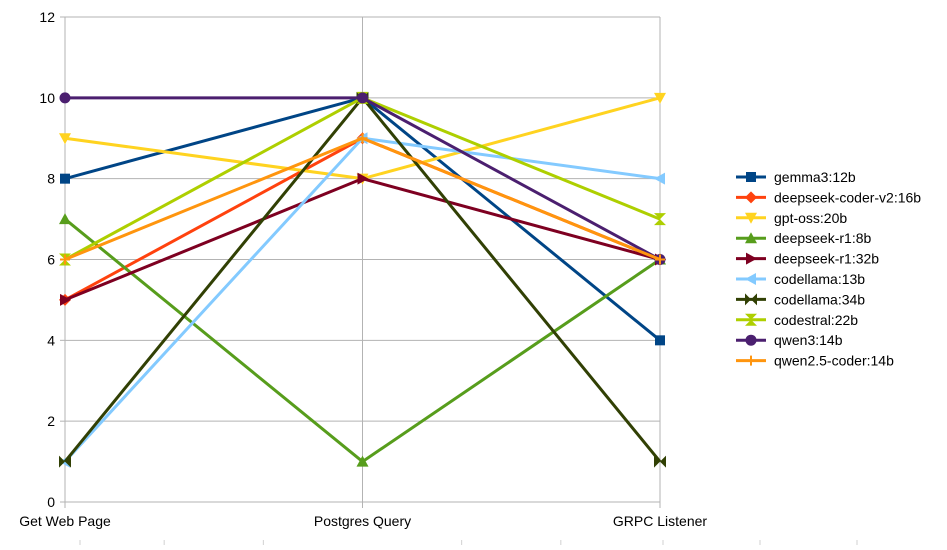  I want to click on legend-label: qwen3:14b, so click(808, 340).